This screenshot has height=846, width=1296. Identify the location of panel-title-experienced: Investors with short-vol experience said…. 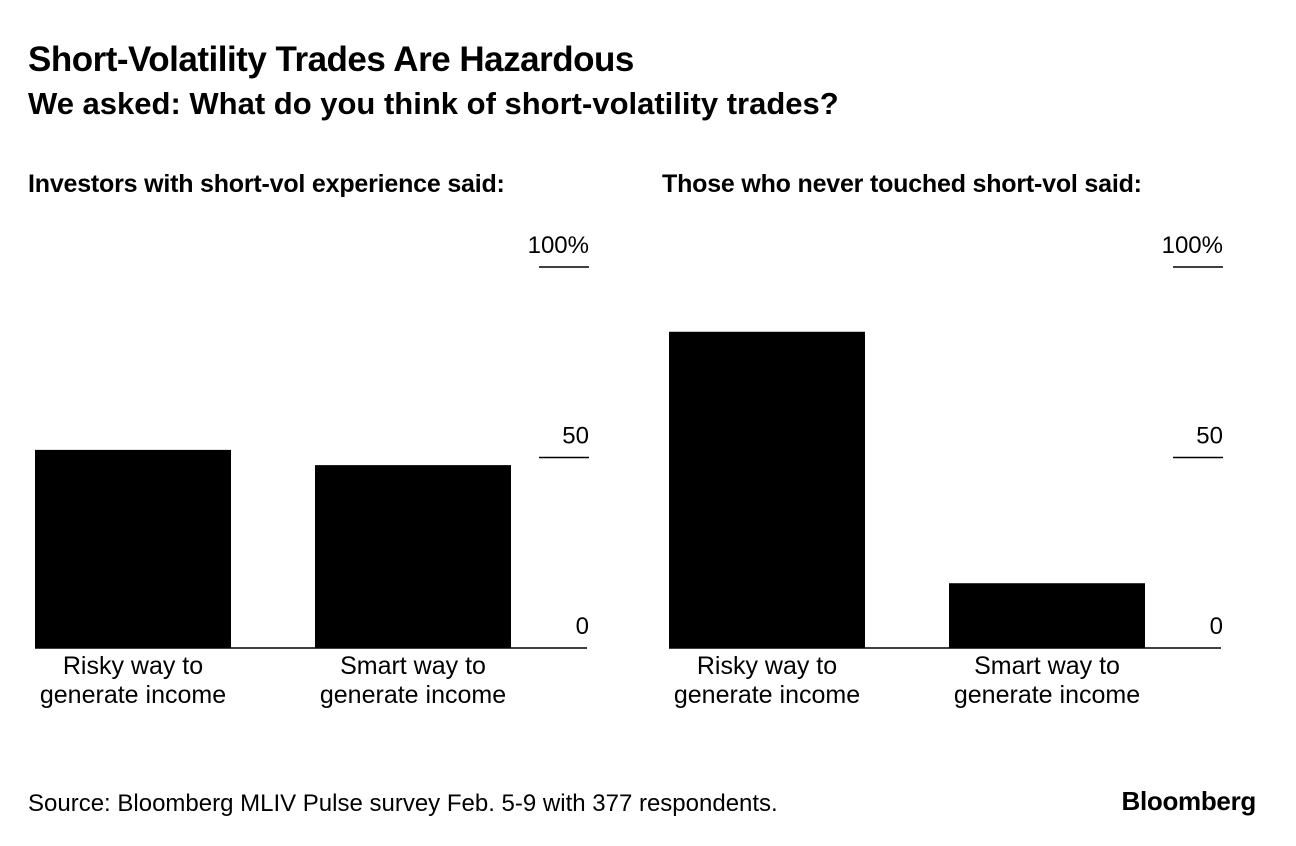
(266, 184).